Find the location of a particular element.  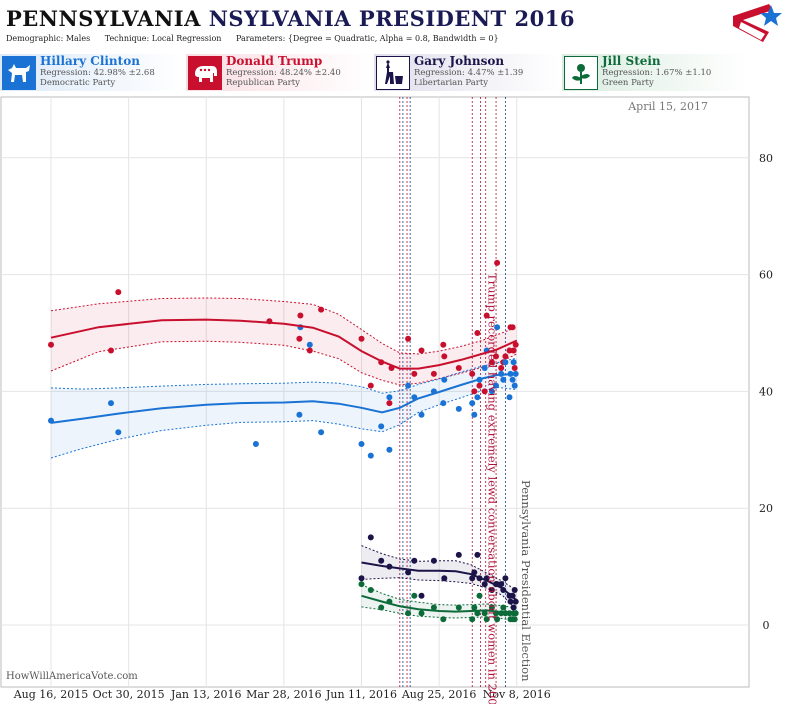

y-tick-label: 60 is located at coordinates (766, 275).